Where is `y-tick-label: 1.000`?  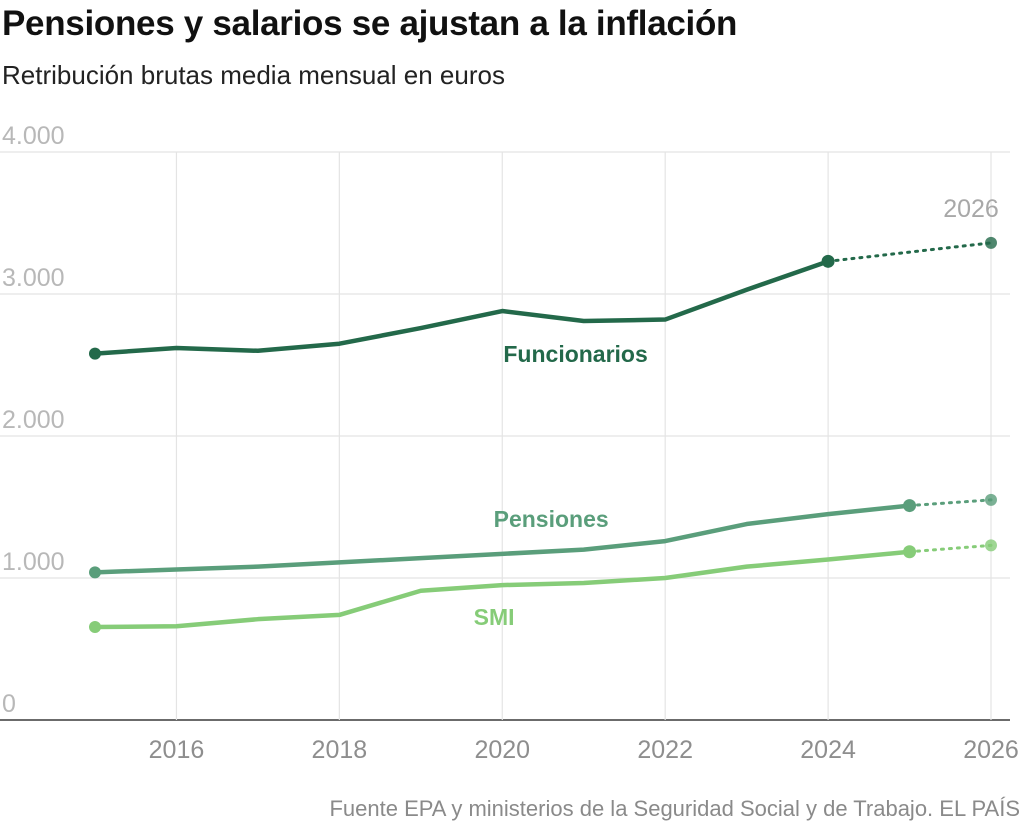
y-tick-label: 1.000 is located at coordinates (33, 562).